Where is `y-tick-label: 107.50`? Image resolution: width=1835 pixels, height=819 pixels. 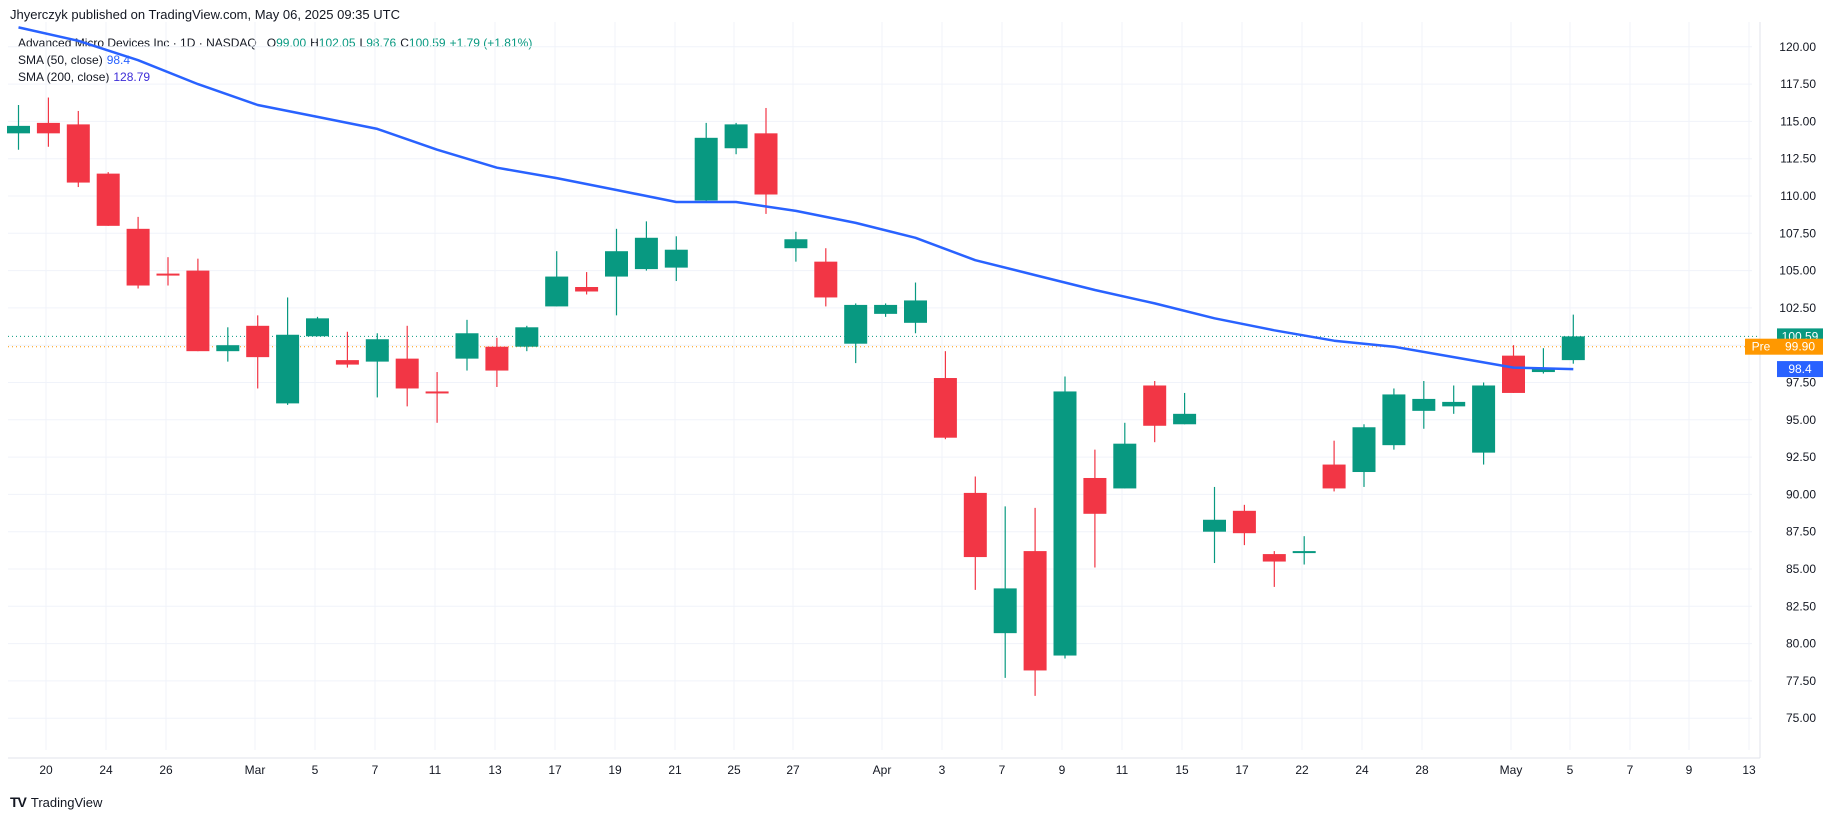 y-tick-label: 107.50 is located at coordinates (1797, 233).